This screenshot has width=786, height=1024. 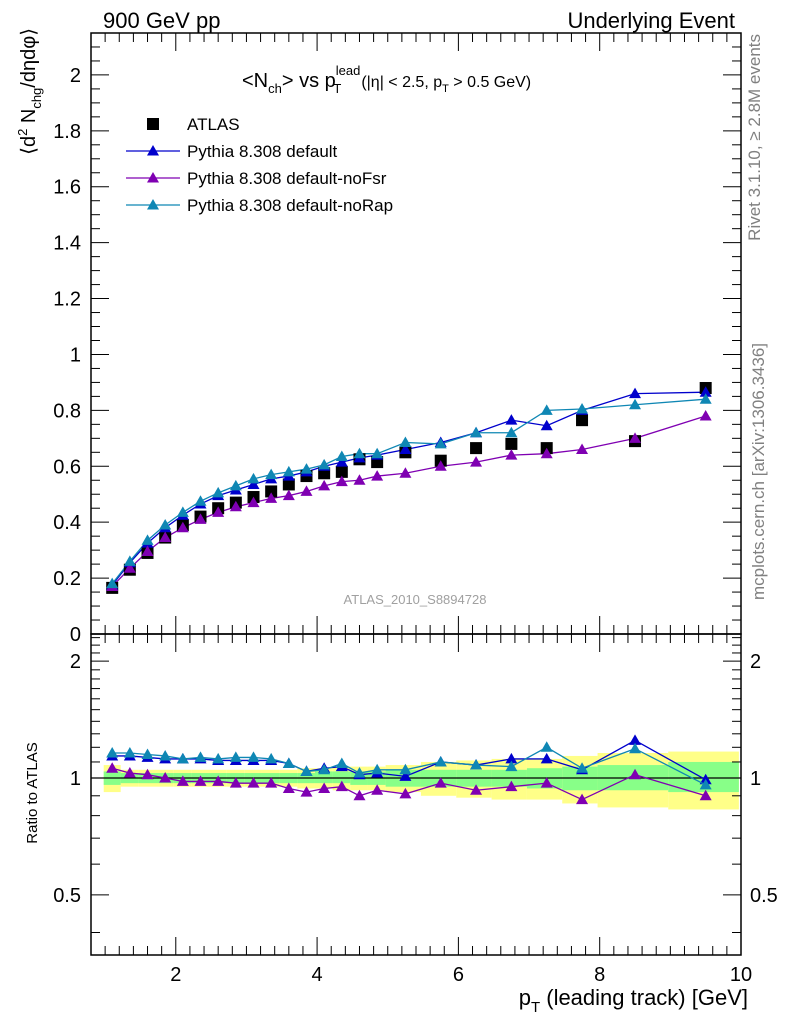 I want to click on x-tick-label: 8, so click(x=599, y=975).